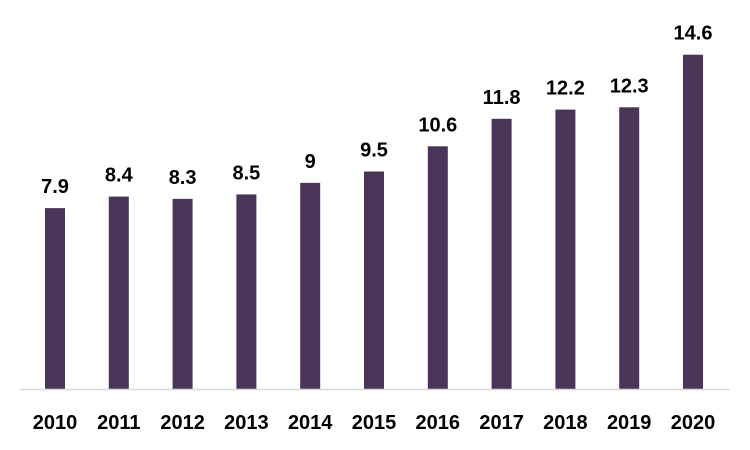 The image size is (750, 450). Describe the element at coordinates (118, 423) in the screenshot. I see `x-tick-label-2011: 2011` at that location.